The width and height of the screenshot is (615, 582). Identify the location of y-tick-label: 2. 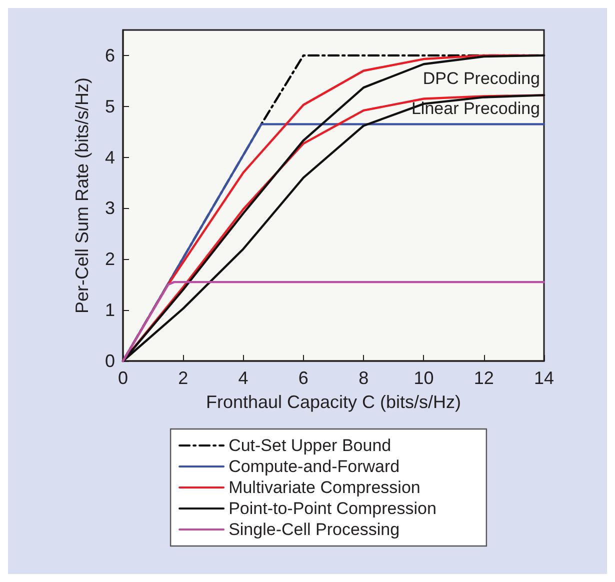
(109, 259).